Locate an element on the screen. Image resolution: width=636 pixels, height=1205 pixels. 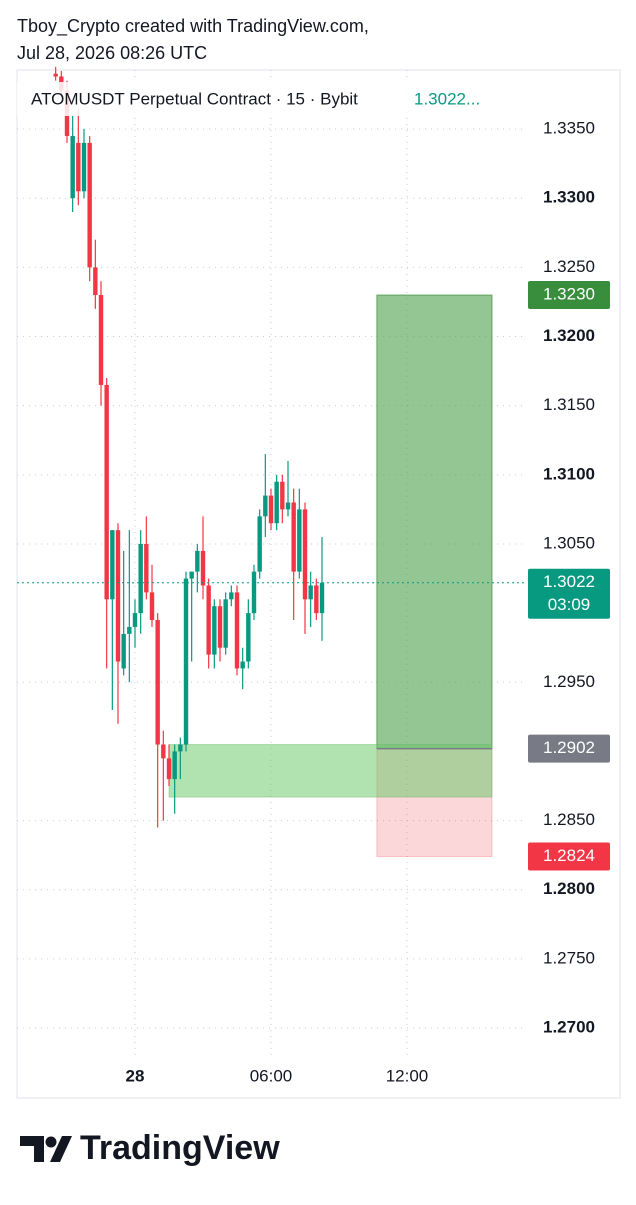
y-tick-label: 1.3250 is located at coordinates (569, 266).